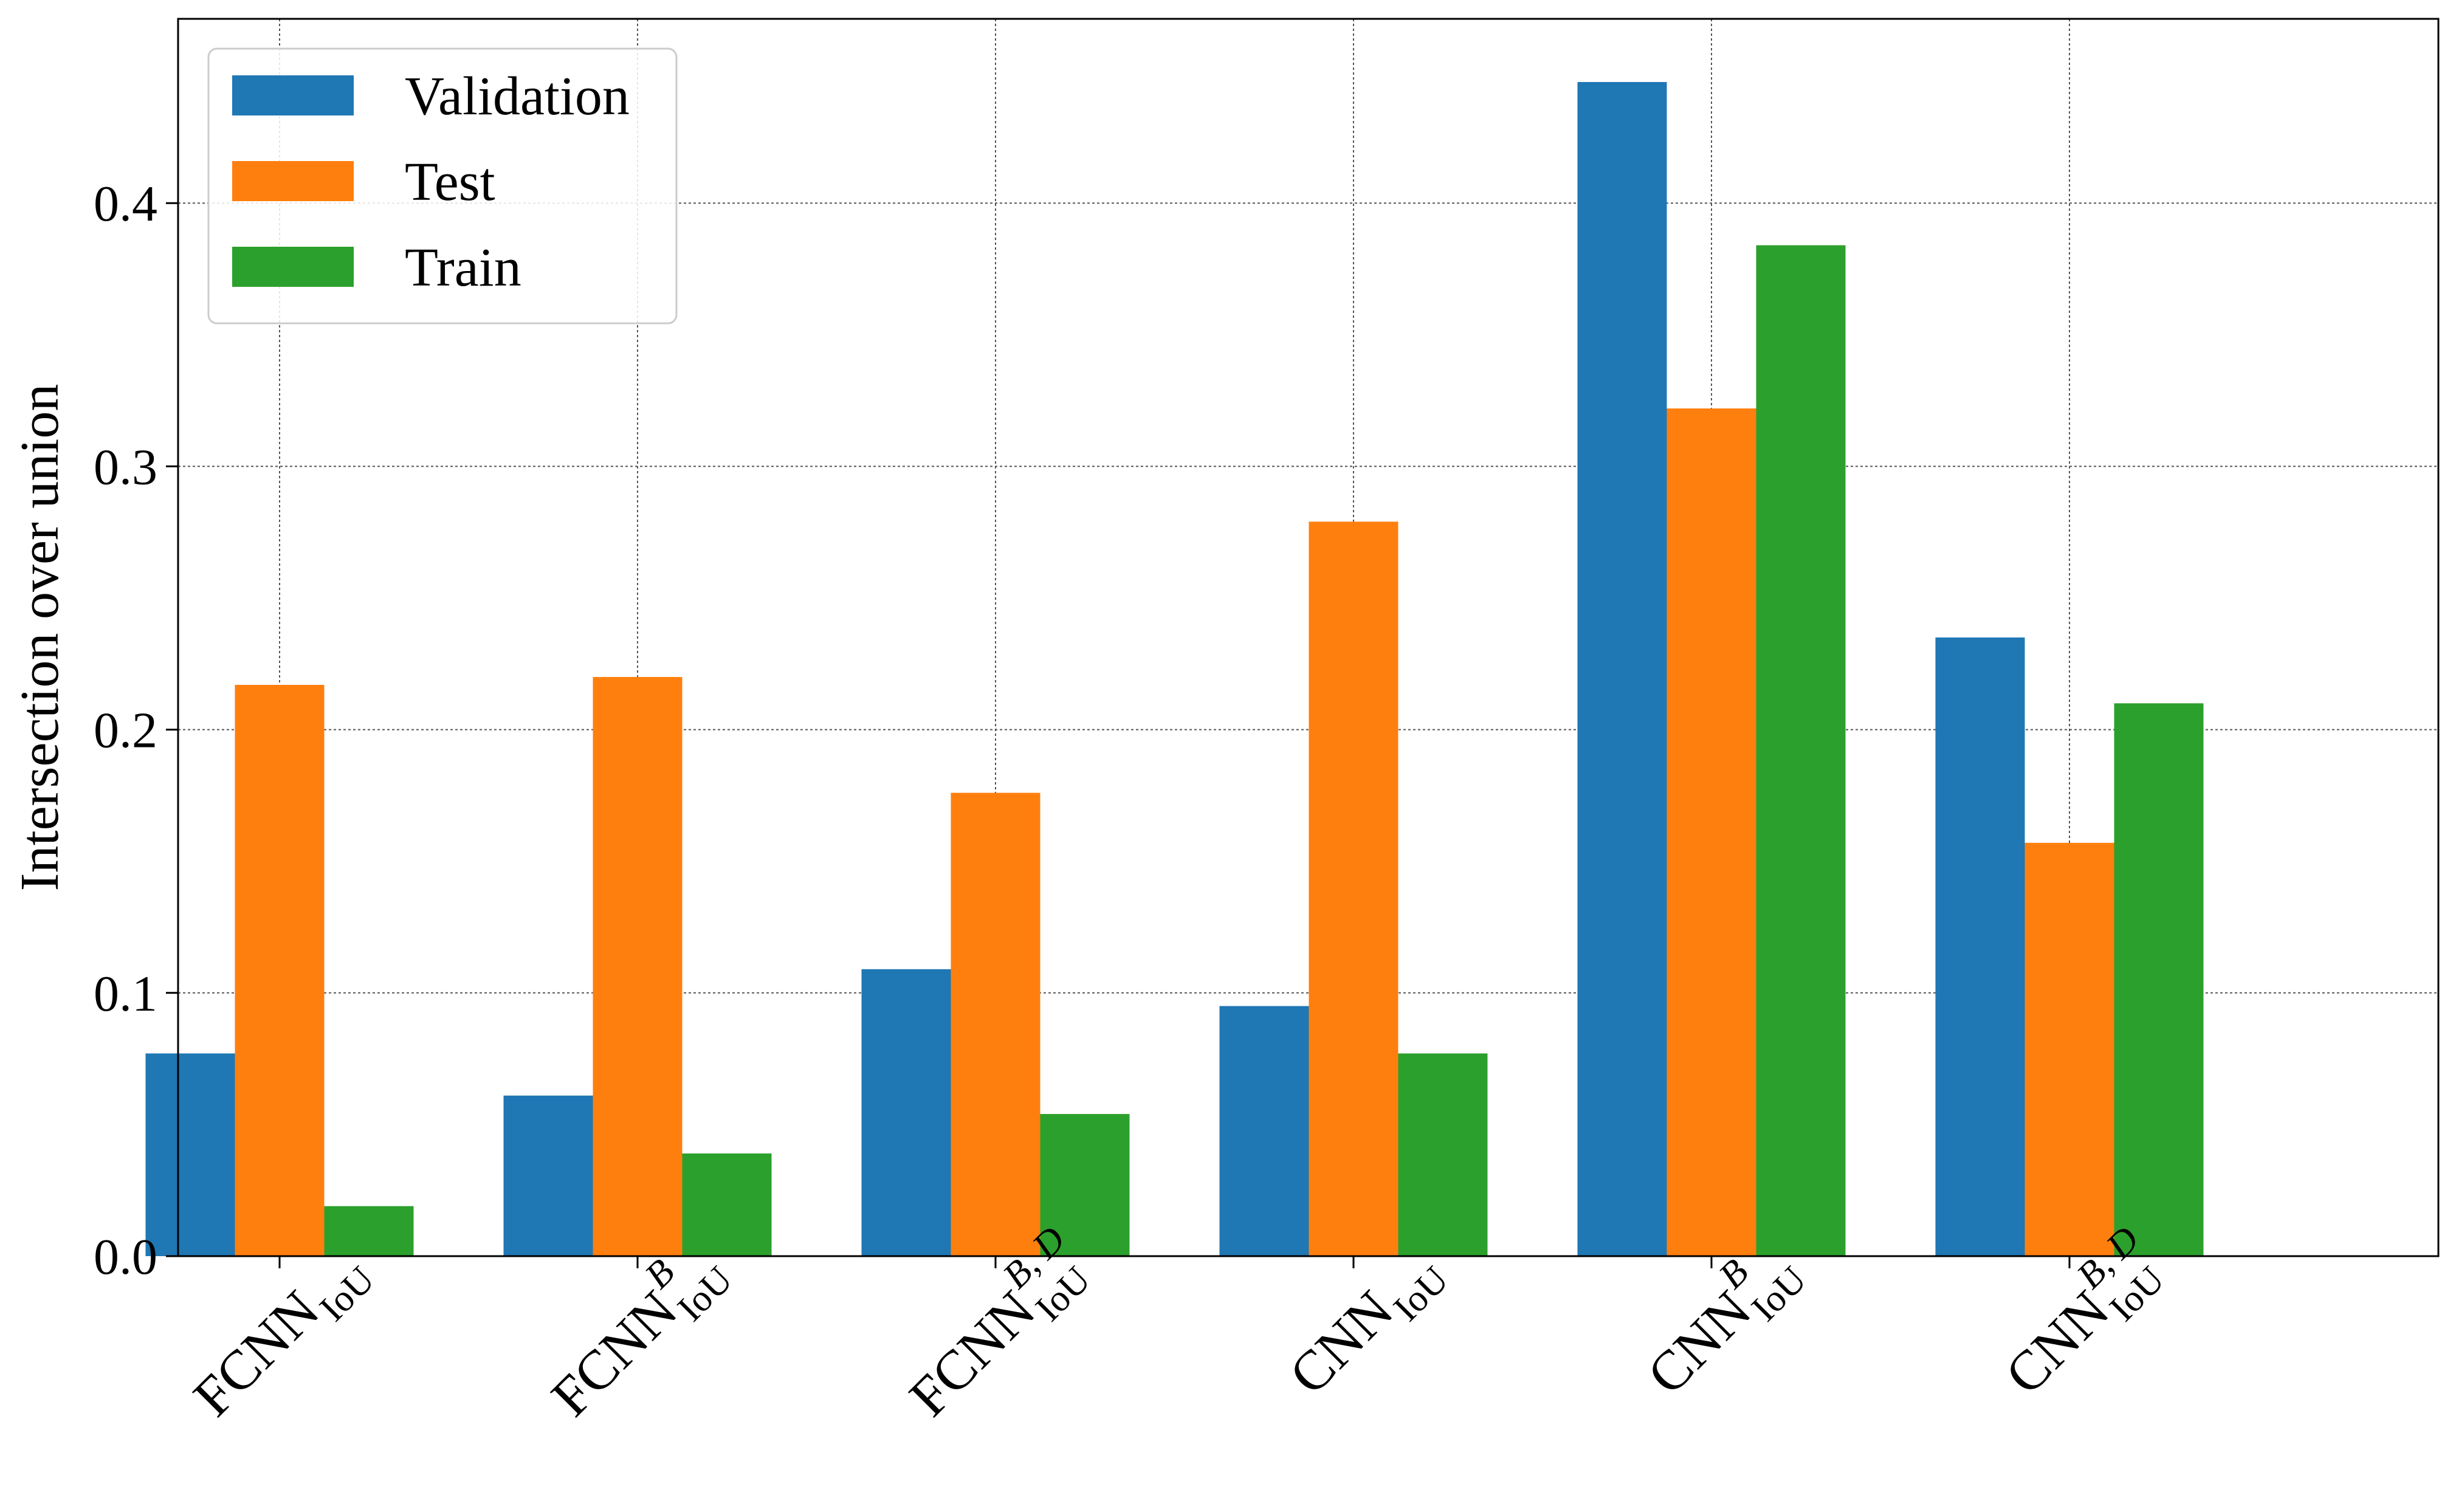 This screenshot has height=1512, width=2456. What do you see at coordinates (293, 181) in the screenshot?
I see `legend-swatch-test` at bounding box center [293, 181].